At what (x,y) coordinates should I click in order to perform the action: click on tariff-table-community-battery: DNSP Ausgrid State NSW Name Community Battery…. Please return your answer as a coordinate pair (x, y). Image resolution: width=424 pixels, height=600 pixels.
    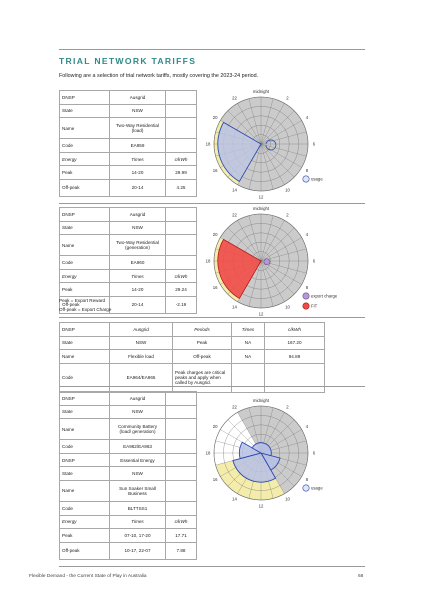
    Looking at the image, I should click on (128, 475).